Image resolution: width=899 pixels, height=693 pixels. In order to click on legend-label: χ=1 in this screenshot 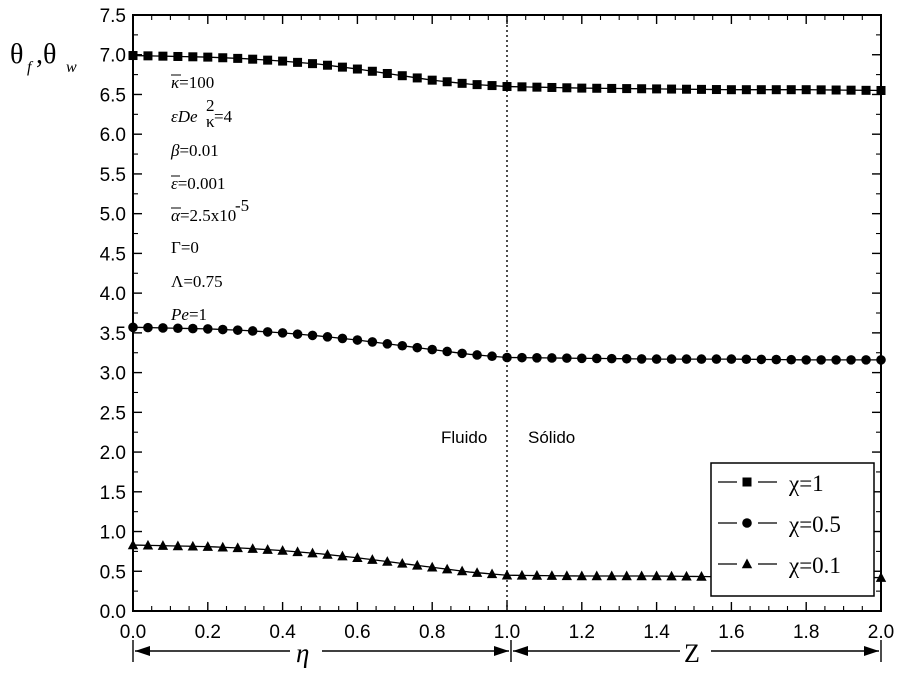, I will do `click(806, 483)`.